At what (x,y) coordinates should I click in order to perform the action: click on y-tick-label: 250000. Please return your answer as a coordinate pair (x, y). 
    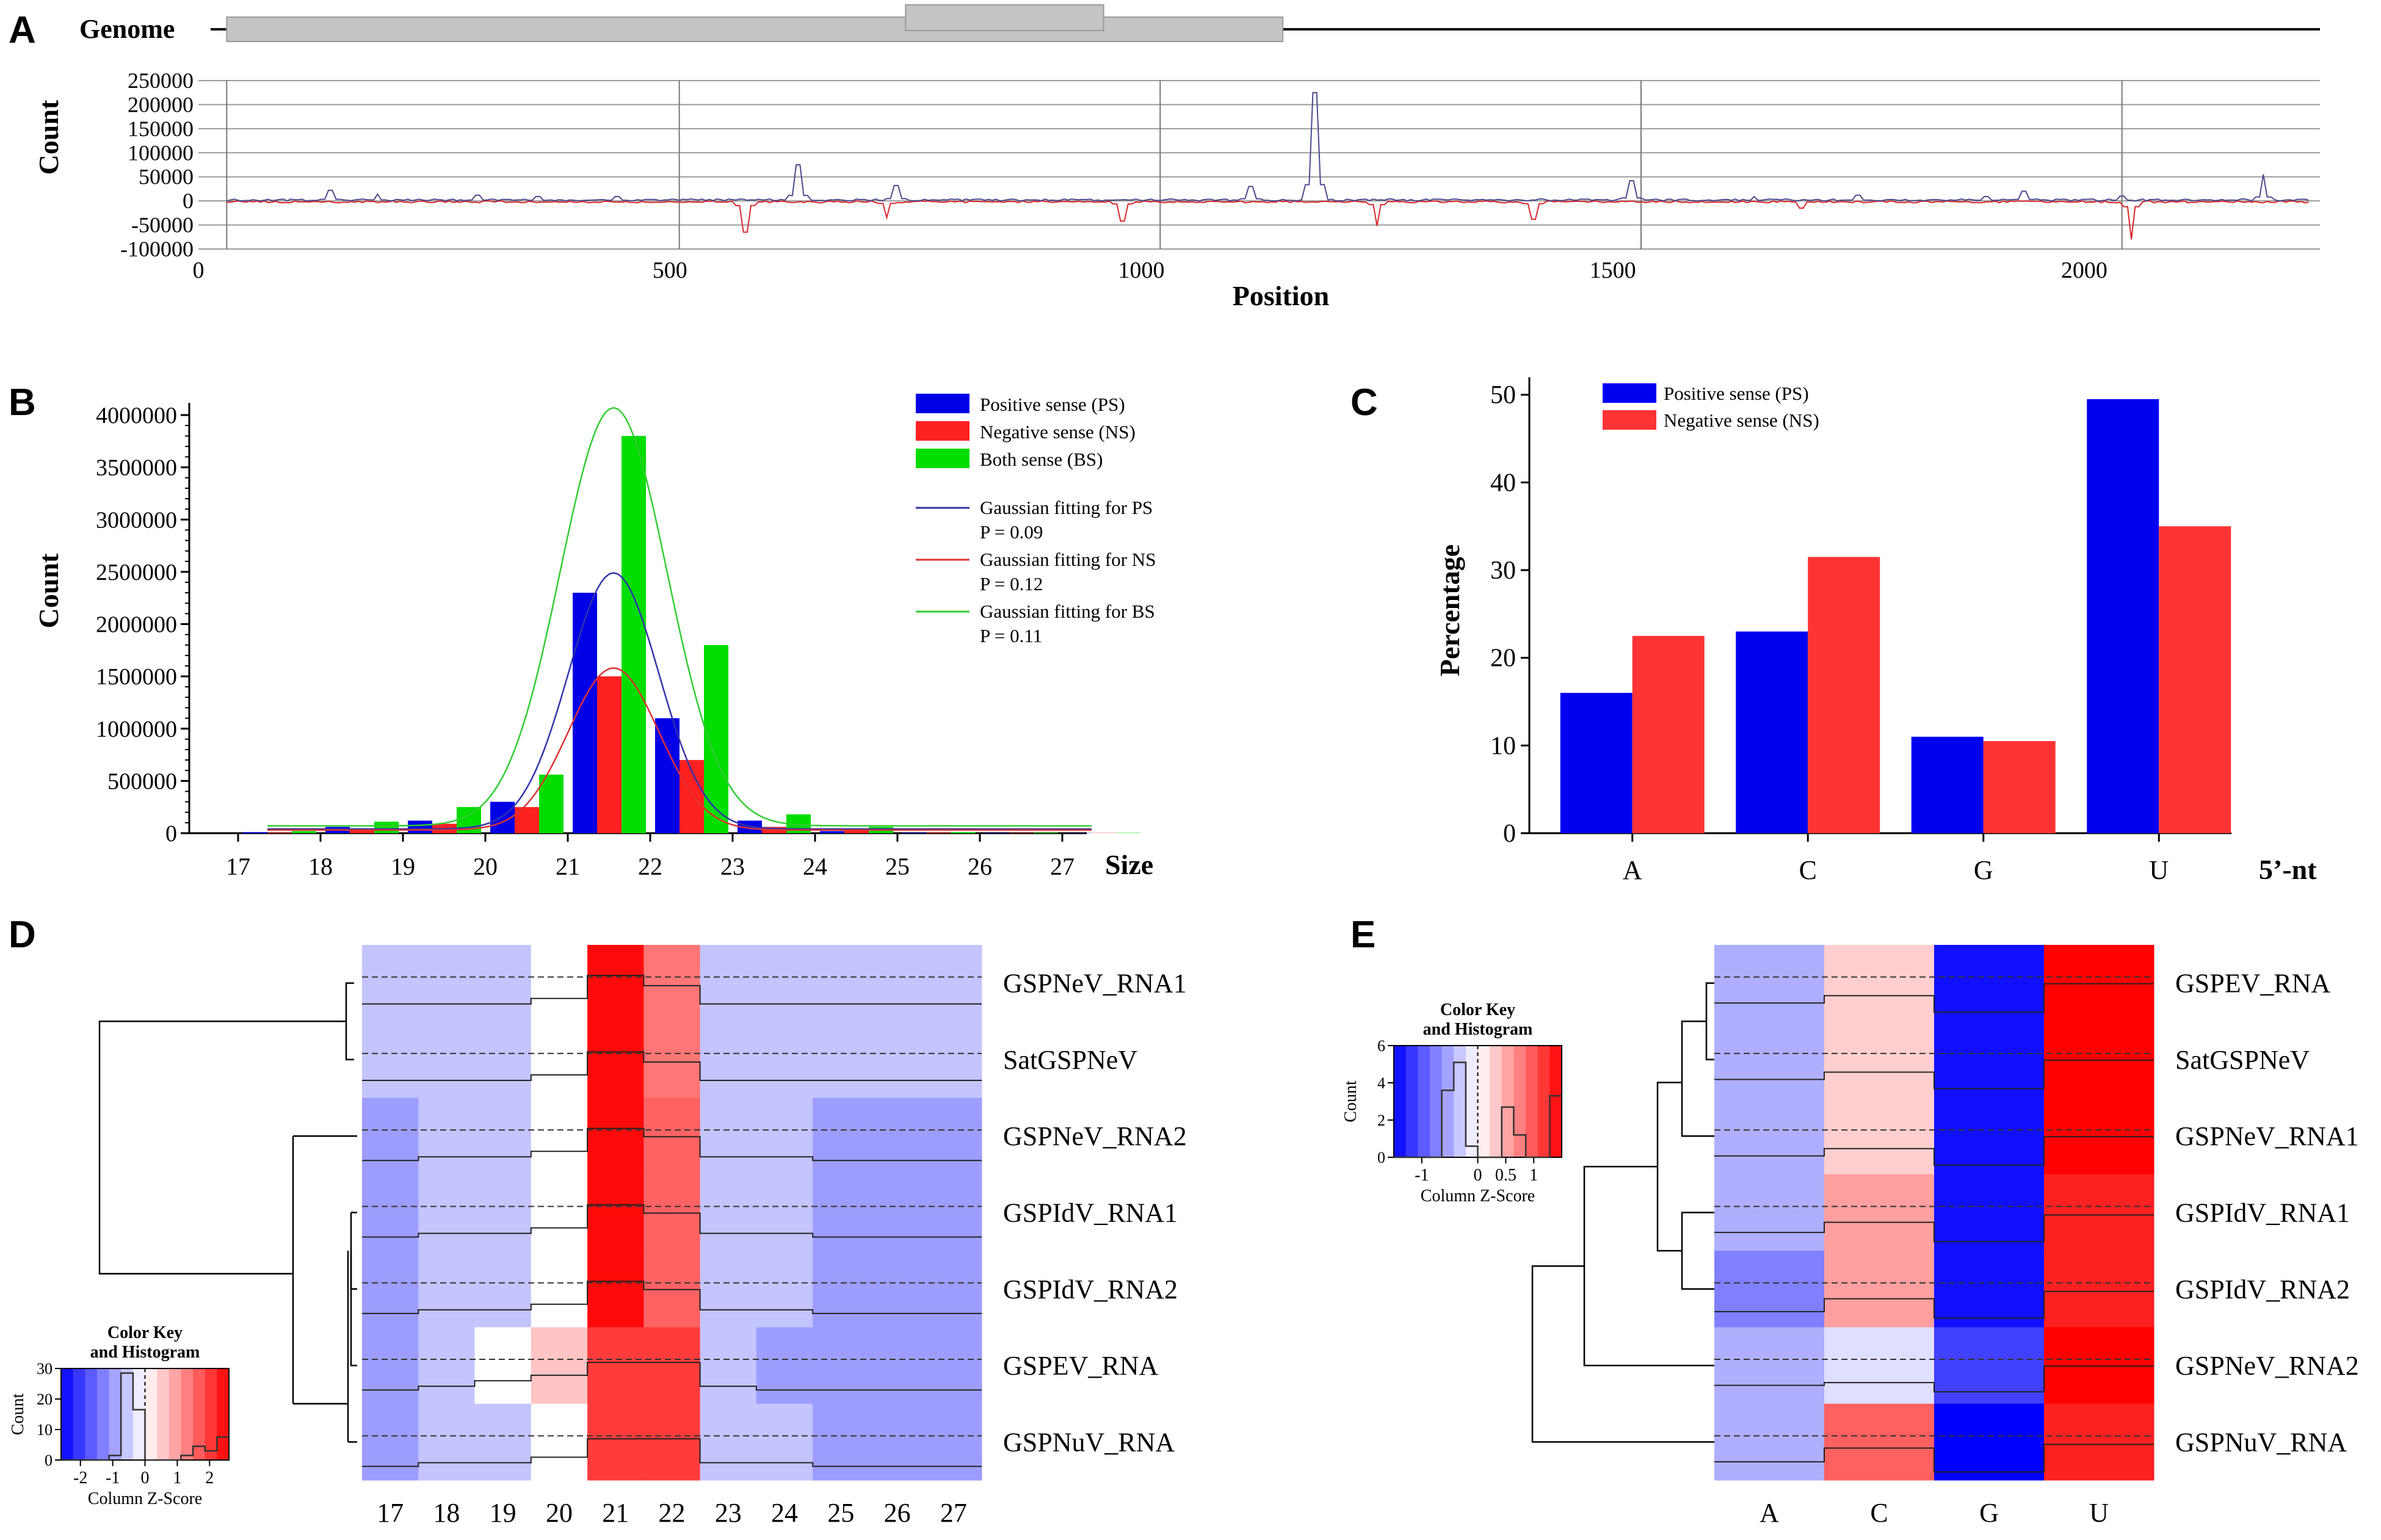
    Looking at the image, I should click on (161, 80).